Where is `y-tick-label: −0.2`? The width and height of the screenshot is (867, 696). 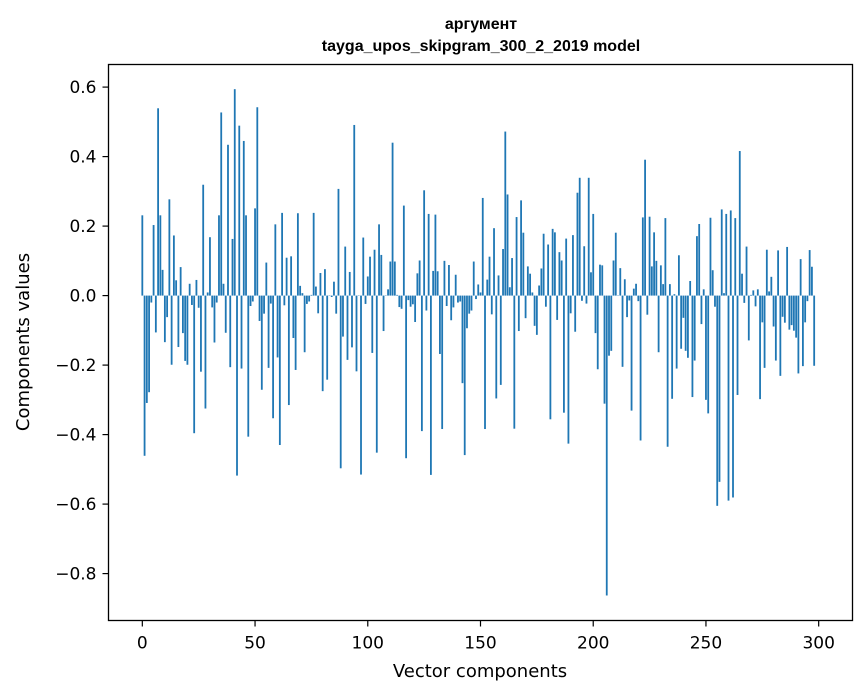
y-tick-label: −0.2 is located at coordinates (75, 366).